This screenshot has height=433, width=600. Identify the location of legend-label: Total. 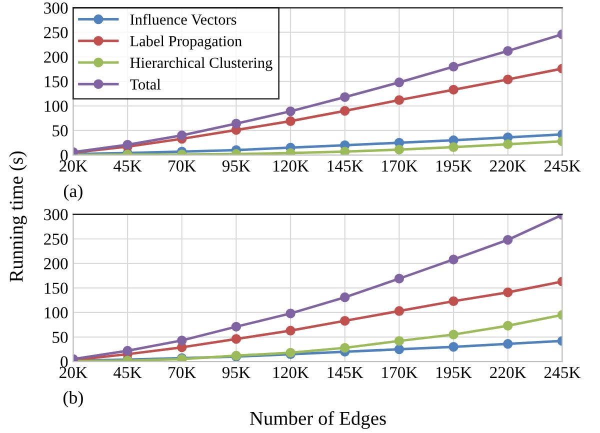
(145, 84).